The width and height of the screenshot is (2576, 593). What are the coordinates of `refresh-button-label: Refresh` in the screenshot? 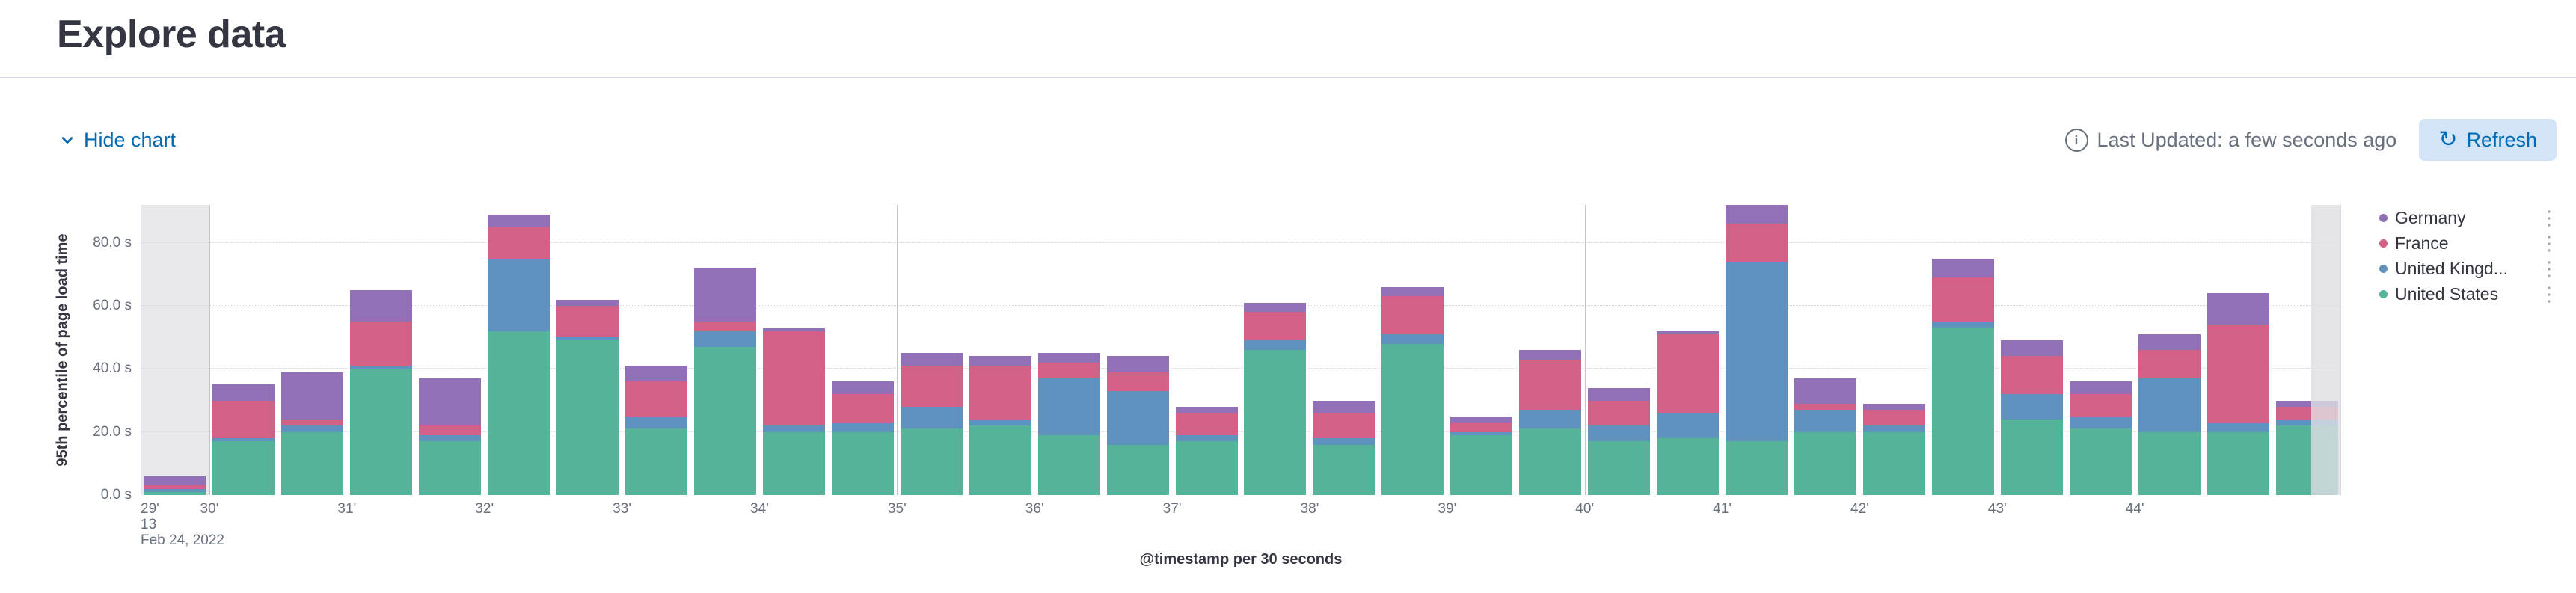 It's located at (2501, 139).